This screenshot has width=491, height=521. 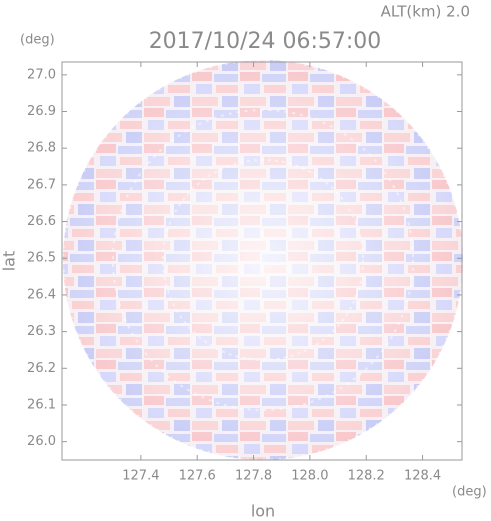 I want to click on y-tick-label: 26.9, so click(x=41, y=111).